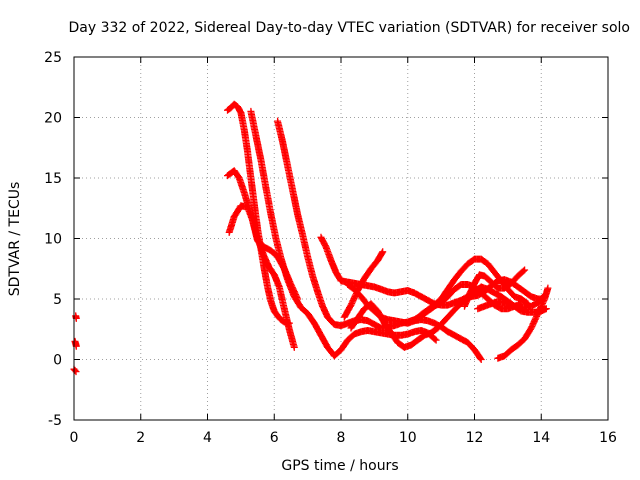 This screenshot has width=640, height=480. What do you see at coordinates (53, 179) in the screenshot?
I see `y-tick-label: 15` at bounding box center [53, 179].